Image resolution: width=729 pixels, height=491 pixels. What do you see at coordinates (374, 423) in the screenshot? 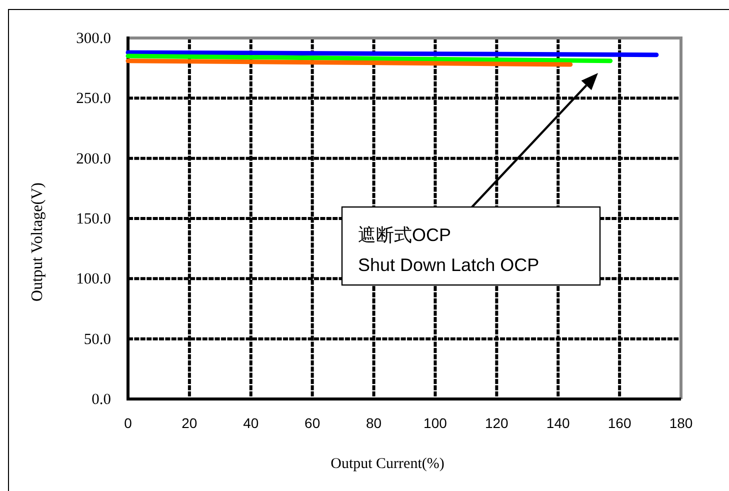
I see `x-tick-label: 80` at bounding box center [374, 423].